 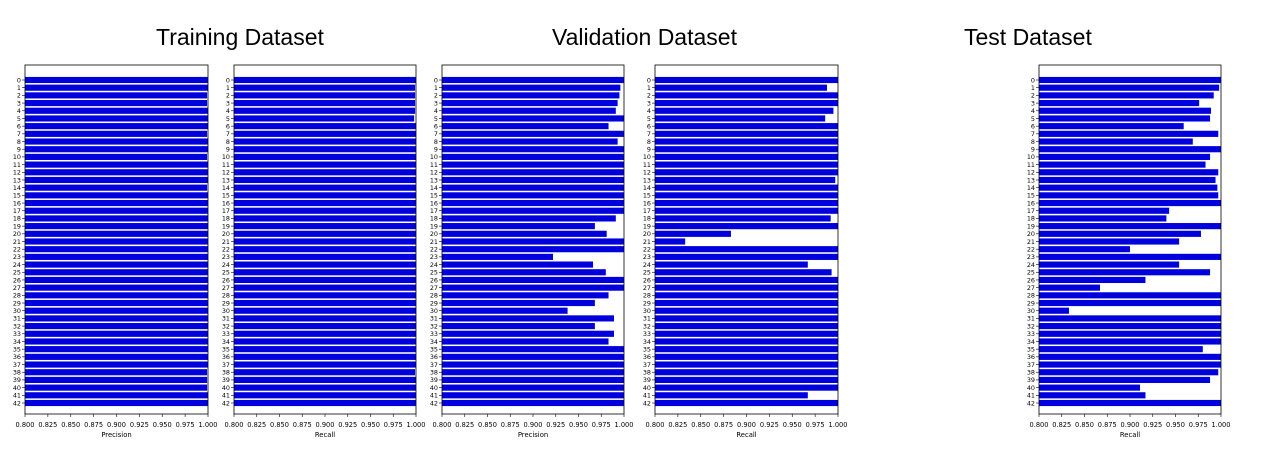 I want to click on ytick-label-42: 42, so click(x=226, y=403).